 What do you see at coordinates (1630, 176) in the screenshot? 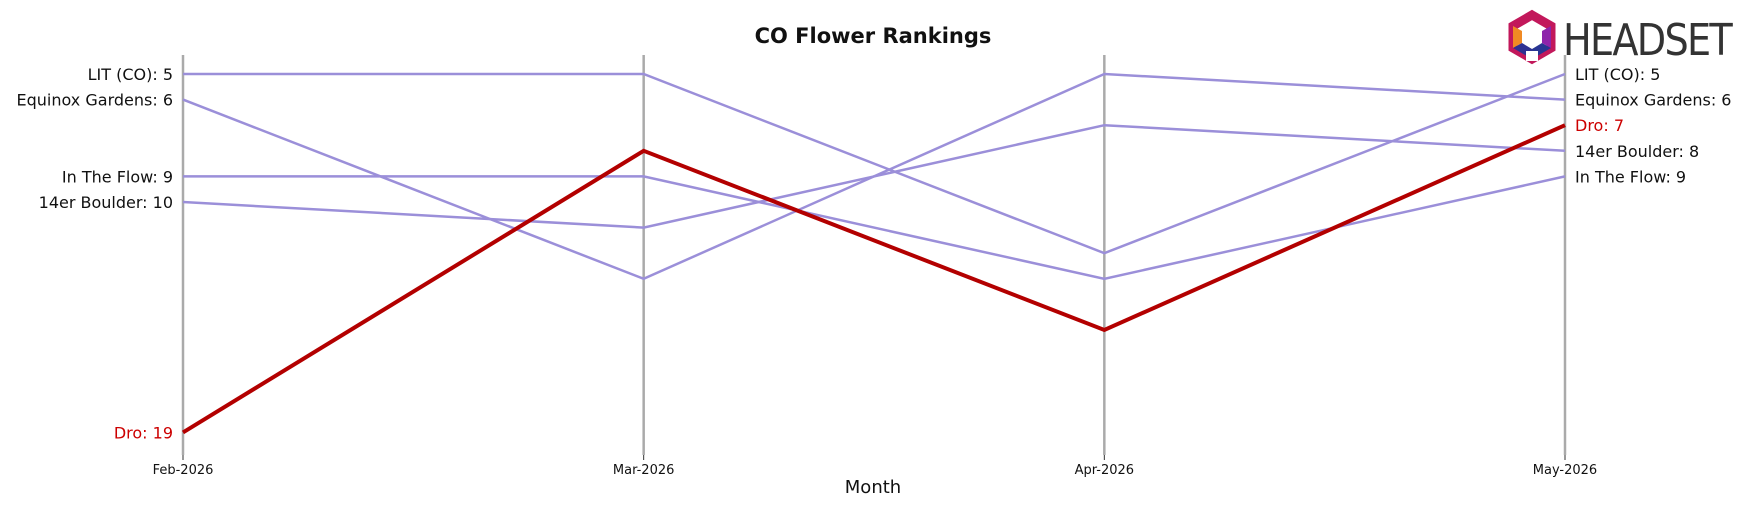
I see `right-rank-label: In The Flow: 9` at bounding box center [1630, 176].